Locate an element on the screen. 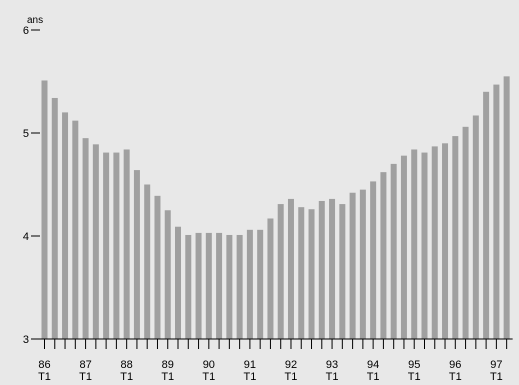 Image resolution: width=519 pixels, height=385 pixels. bar-92T1 is located at coordinates (290, 268).